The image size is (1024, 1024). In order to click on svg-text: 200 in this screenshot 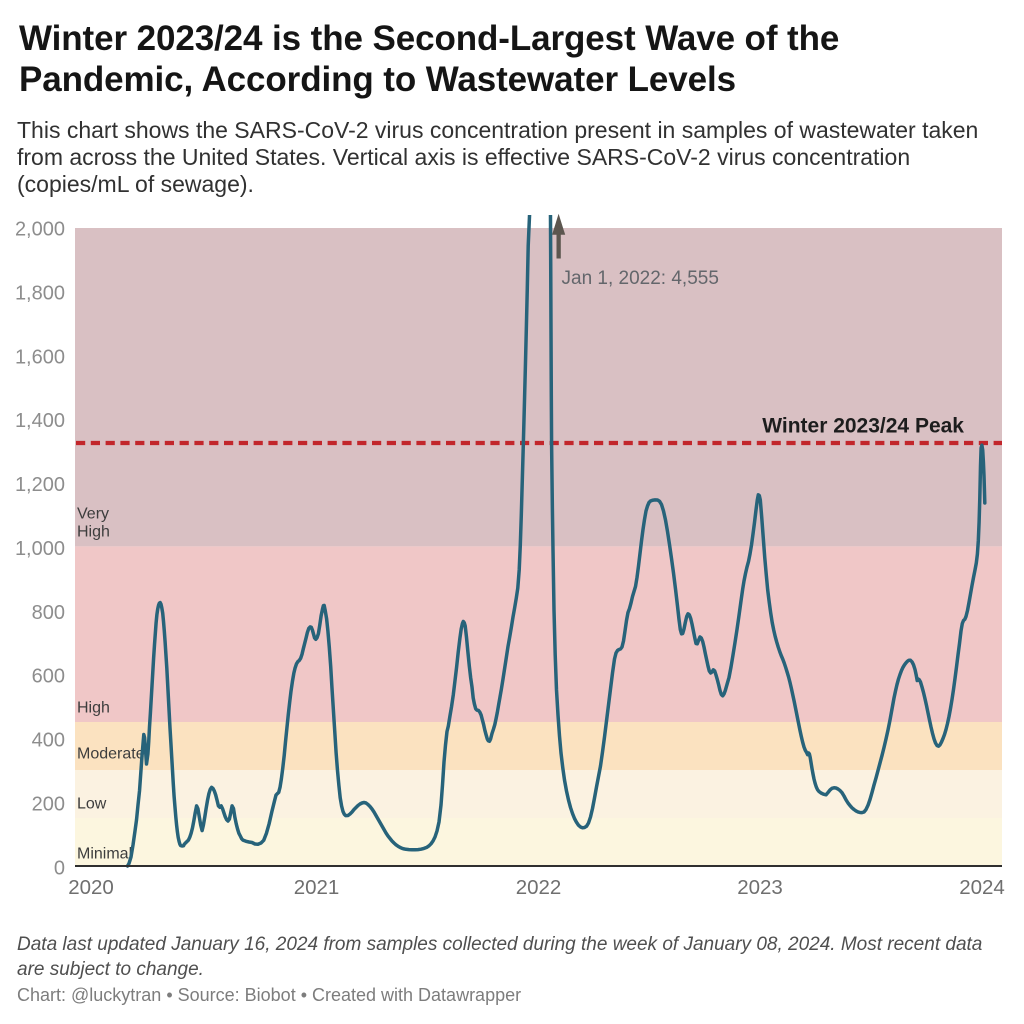, I will do `click(48, 805)`.